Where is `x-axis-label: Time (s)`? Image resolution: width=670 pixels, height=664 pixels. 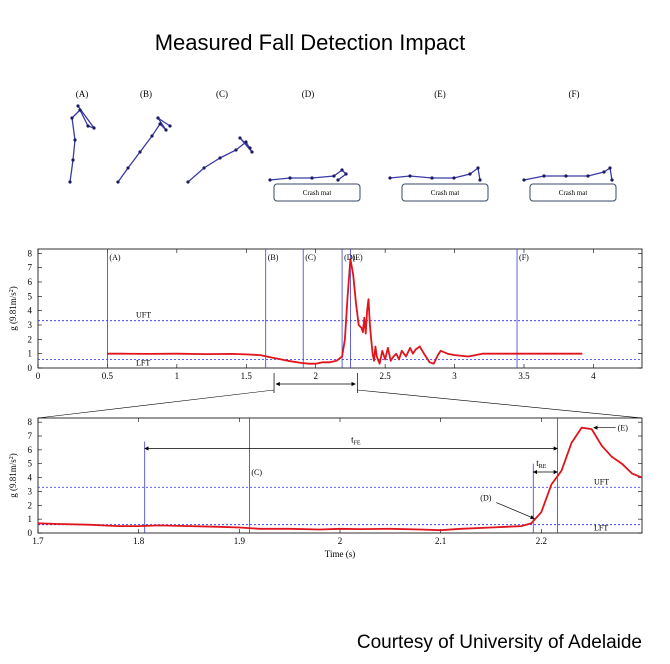 x-axis-label: Time (s) is located at coordinates (340, 554).